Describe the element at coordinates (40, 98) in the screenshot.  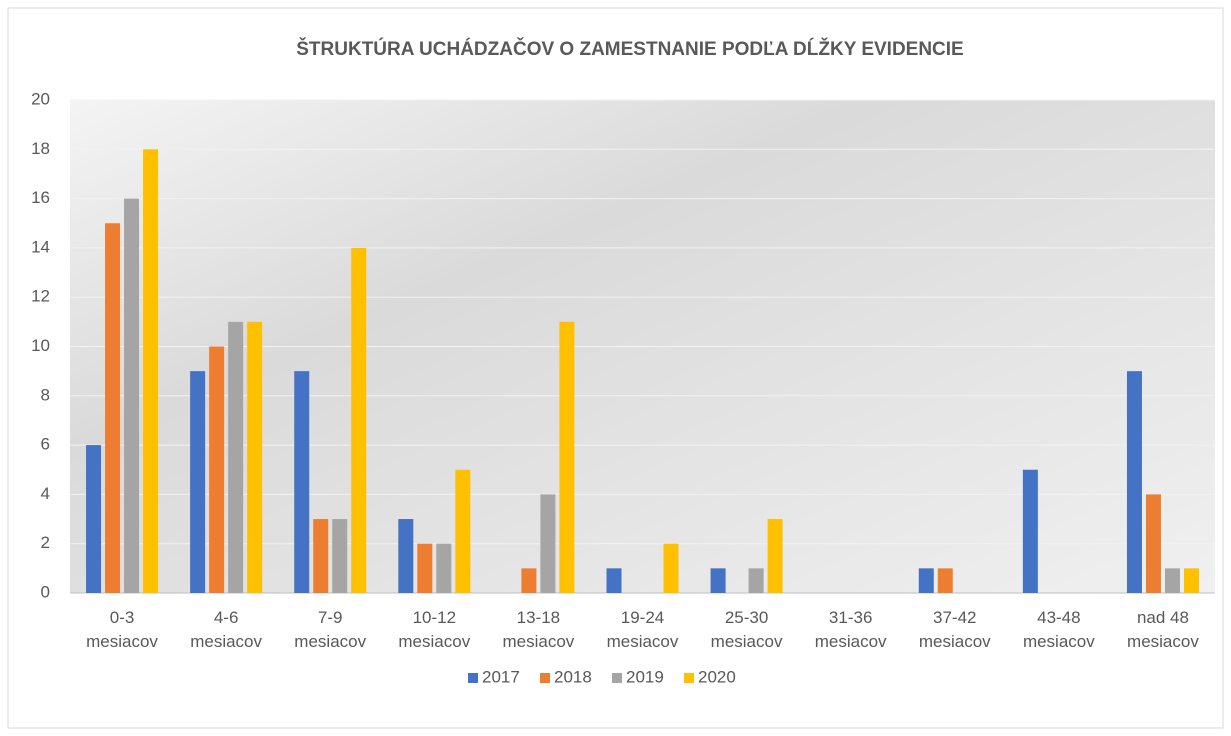
I see `y-tick-label: 20` at that location.